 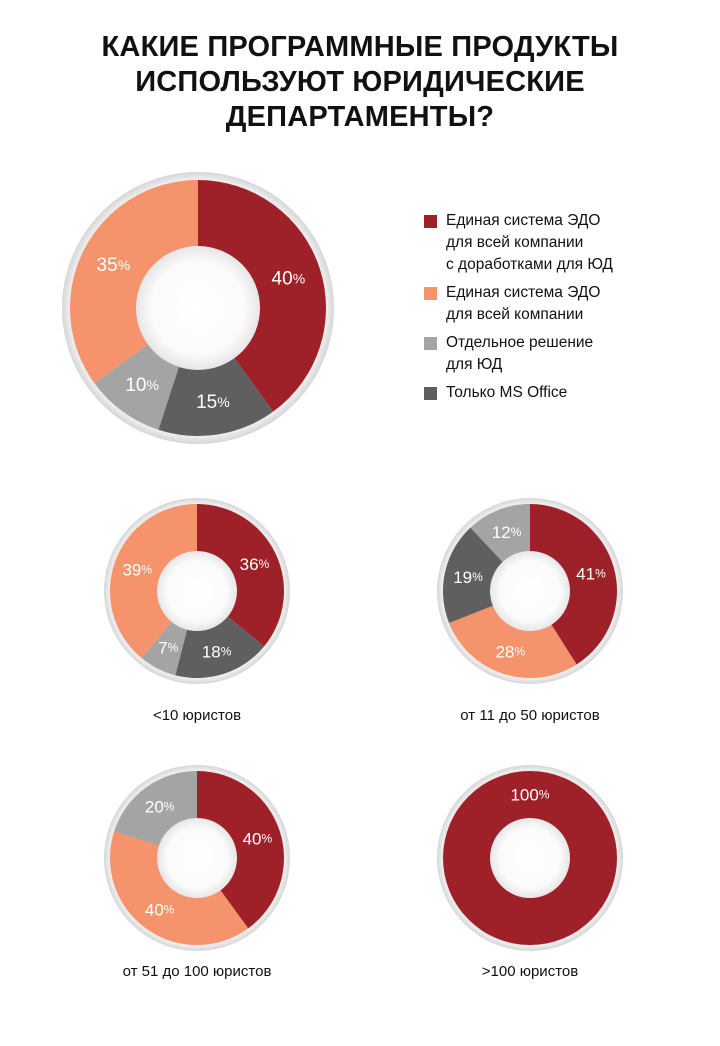 I want to click on donut-chart-under-10: 36% 18% 7% 39%, so click(x=197, y=591).